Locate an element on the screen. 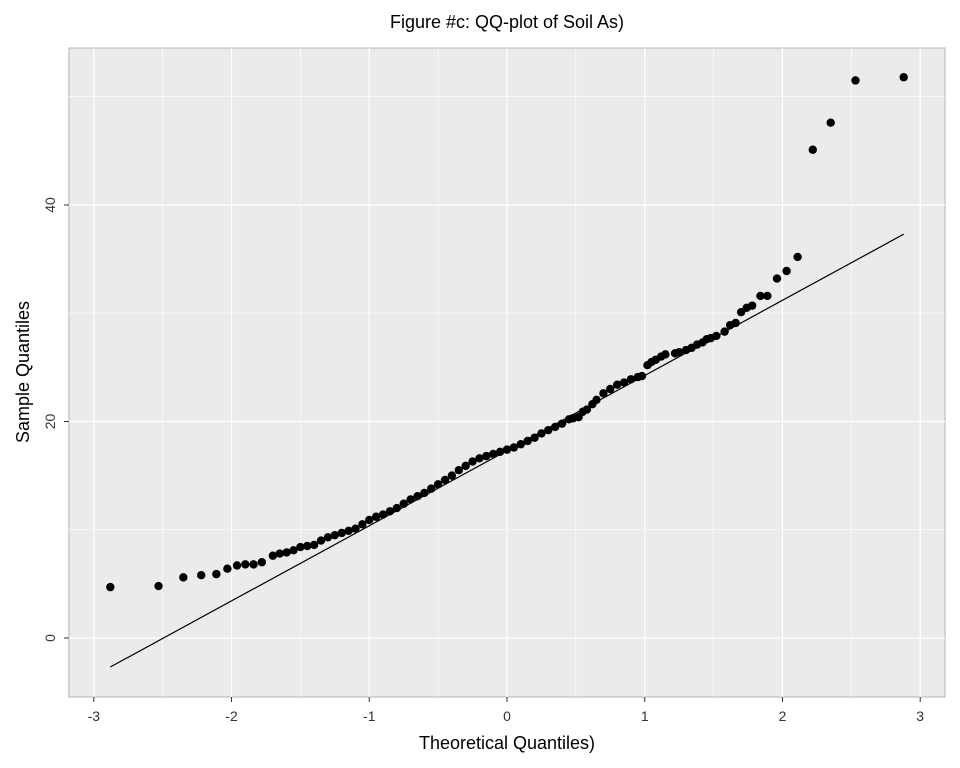 This screenshot has height=768, width=960. y-tick-label: 0 is located at coordinates (50, 638).